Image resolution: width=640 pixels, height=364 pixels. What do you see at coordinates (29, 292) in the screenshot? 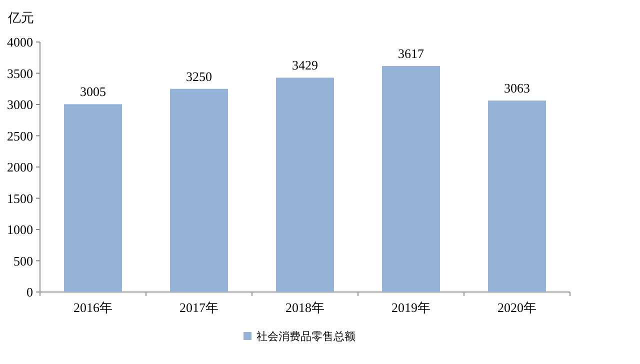
I see `y-tick-label: 0` at bounding box center [29, 292].